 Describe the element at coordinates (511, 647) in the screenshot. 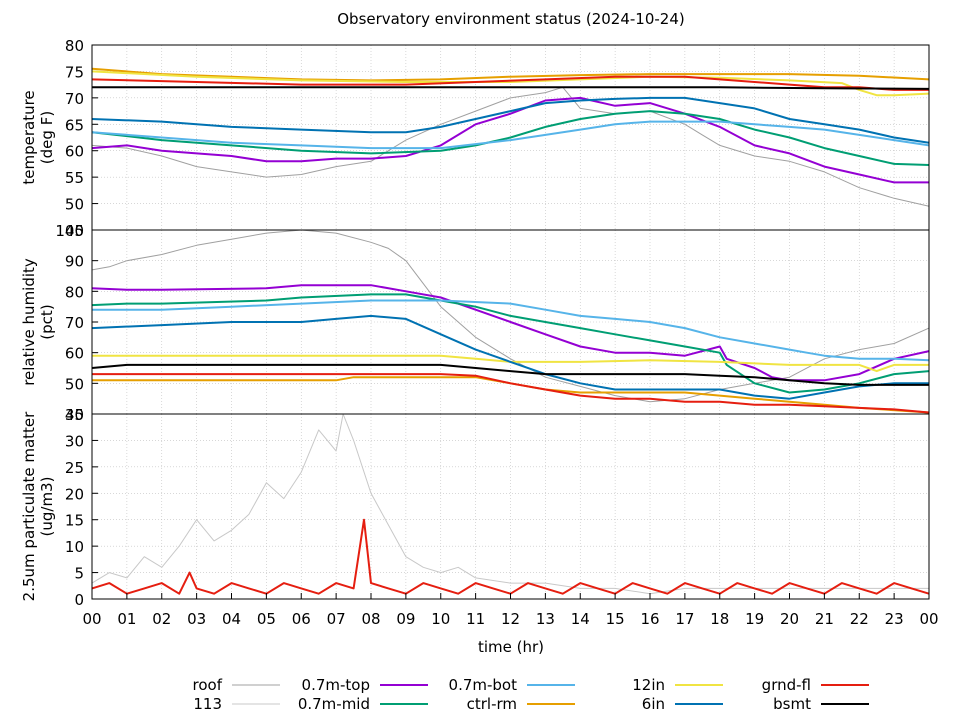

I see `x-axis-label: time (hr)` at that location.